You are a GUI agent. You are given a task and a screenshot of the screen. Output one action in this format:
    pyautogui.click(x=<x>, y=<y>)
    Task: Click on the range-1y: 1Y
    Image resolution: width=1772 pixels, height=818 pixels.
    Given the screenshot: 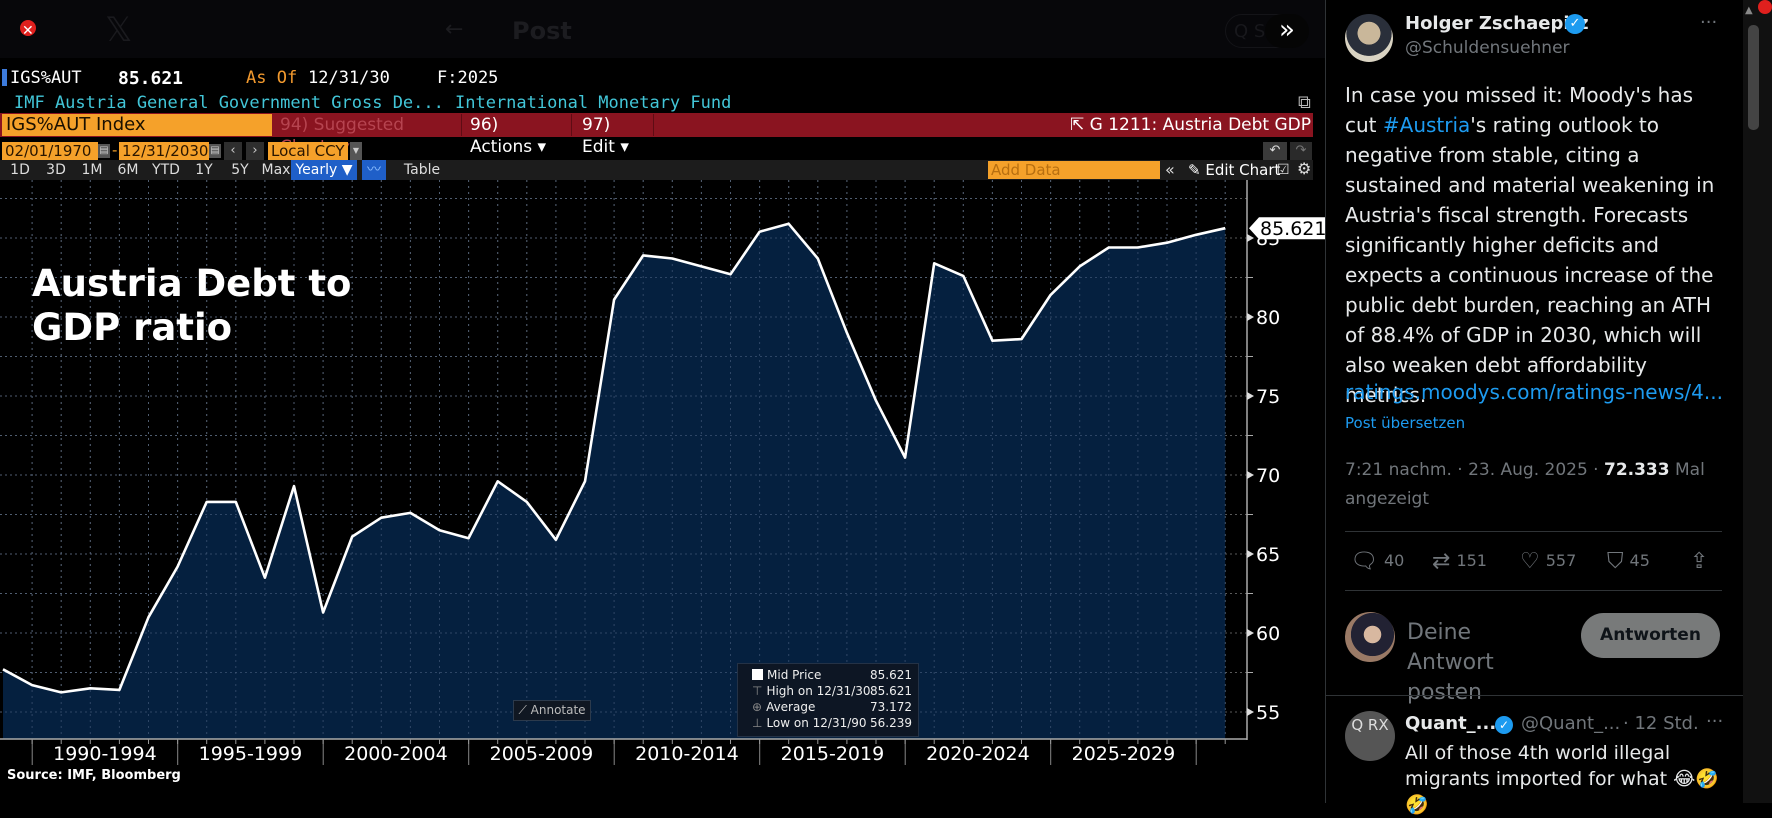 What is the action you would take?
    pyautogui.click(x=204, y=170)
    